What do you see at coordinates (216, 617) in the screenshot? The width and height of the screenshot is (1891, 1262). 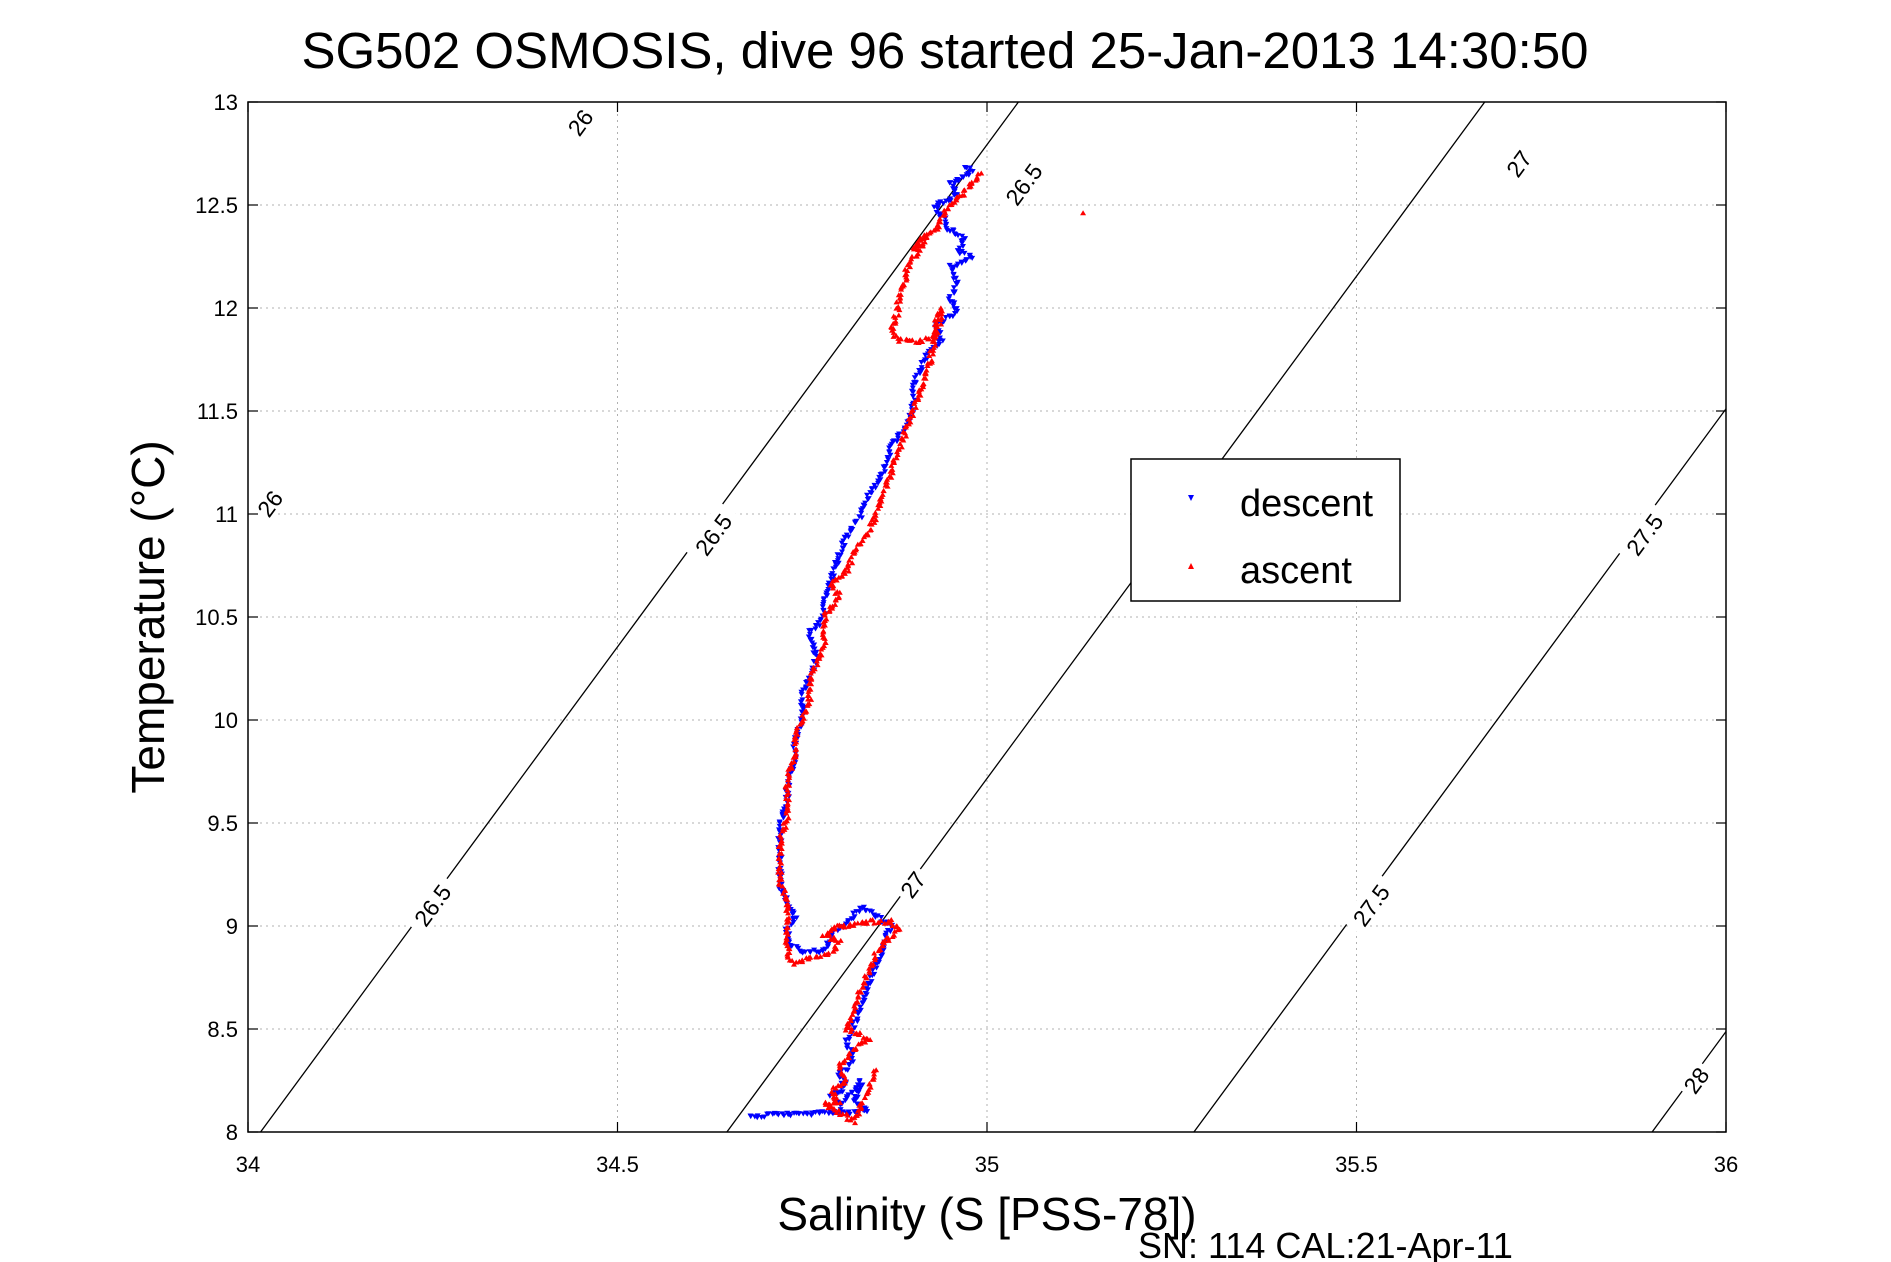 I see `y-tick-label: 10.5` at bounding box center [216, 617].